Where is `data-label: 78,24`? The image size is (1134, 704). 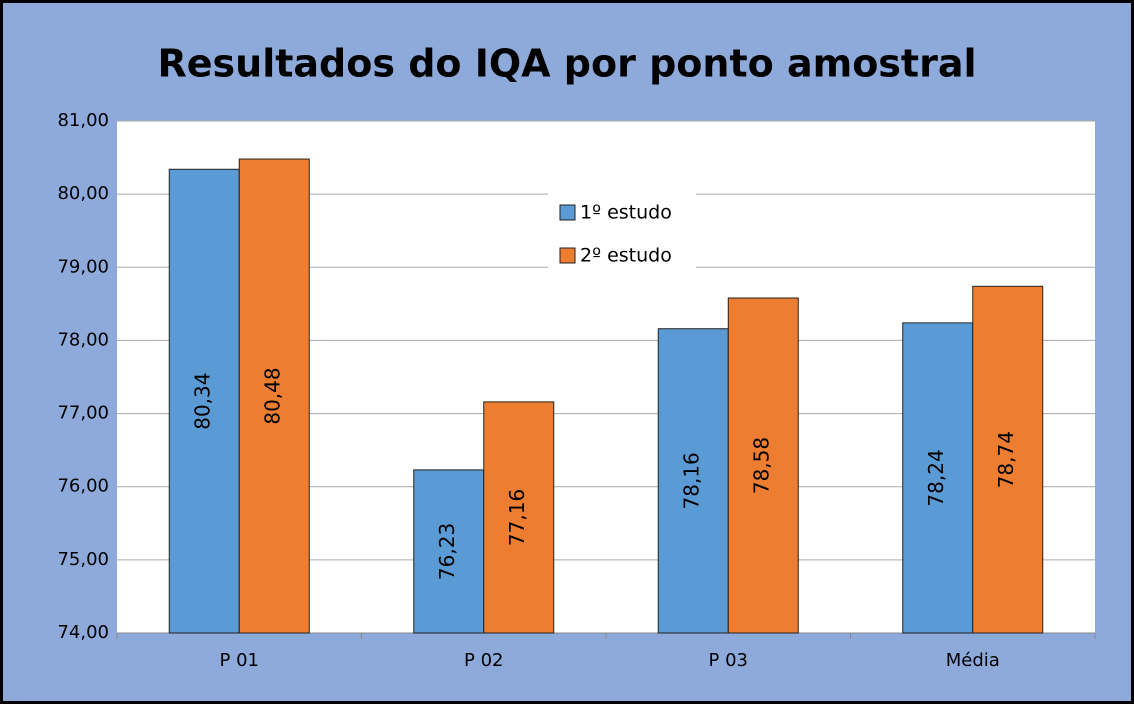 data-label: 78,24 is located at coordinates (936, 477).